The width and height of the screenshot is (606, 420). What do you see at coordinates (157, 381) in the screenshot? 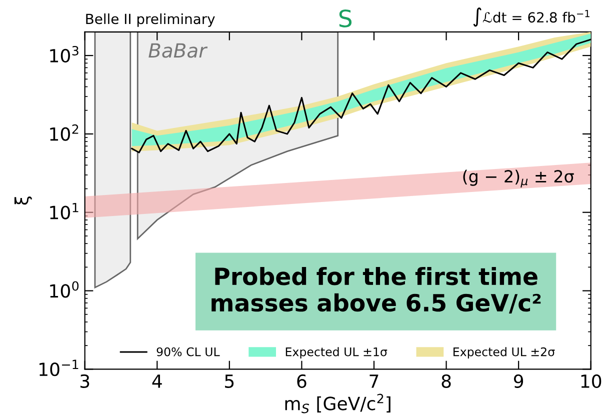
I see `x-tick-label: 4` at bounding box center [157, 381].